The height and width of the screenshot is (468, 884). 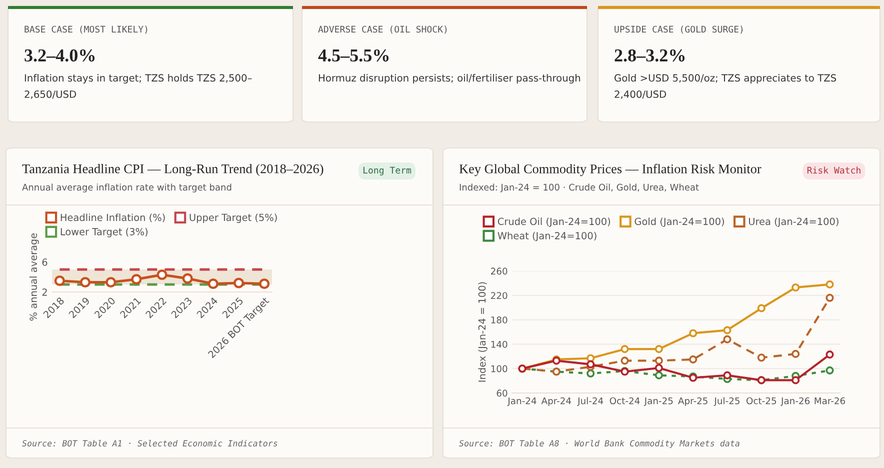 What do you see at coordinates (727, 401) in the screenshot?
I see `x-tick-label: Jul-25` at bounding box center [727, 401].